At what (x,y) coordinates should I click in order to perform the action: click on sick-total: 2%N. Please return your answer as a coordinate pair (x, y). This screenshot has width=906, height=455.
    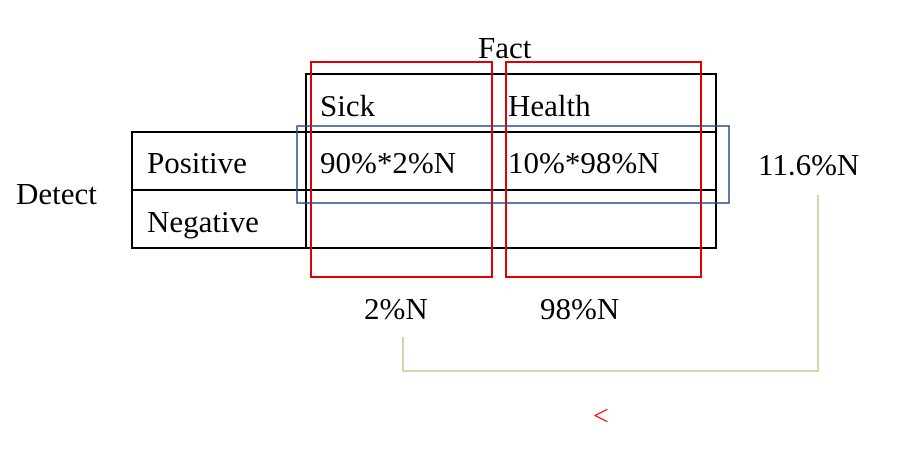
    Looking at the image, I should click on (396, 308).